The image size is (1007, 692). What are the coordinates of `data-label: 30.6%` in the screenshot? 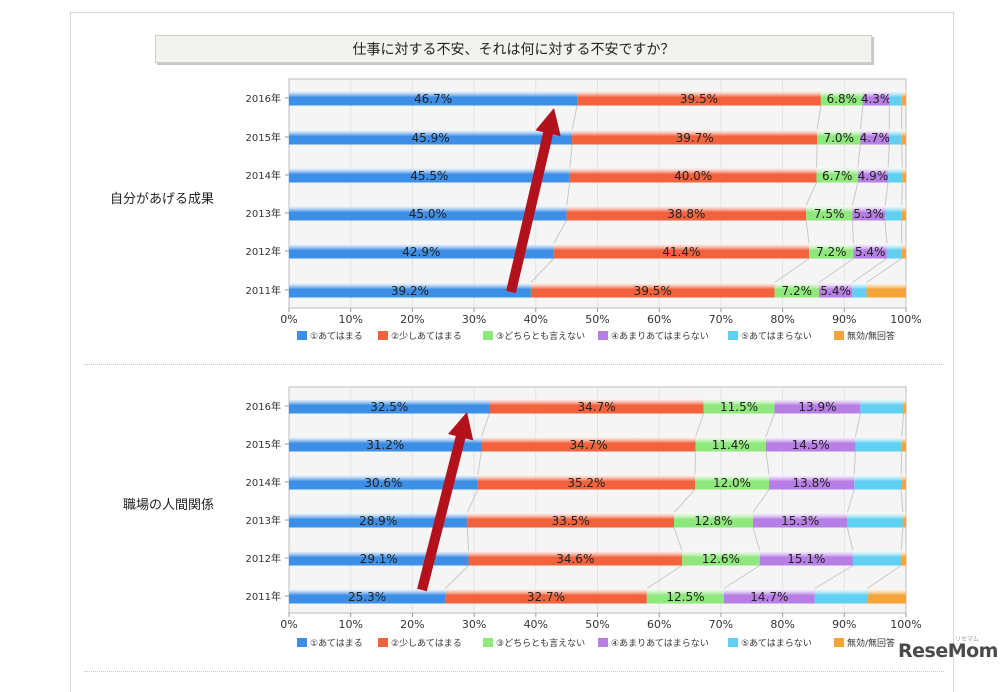 It's located at (383, 483).